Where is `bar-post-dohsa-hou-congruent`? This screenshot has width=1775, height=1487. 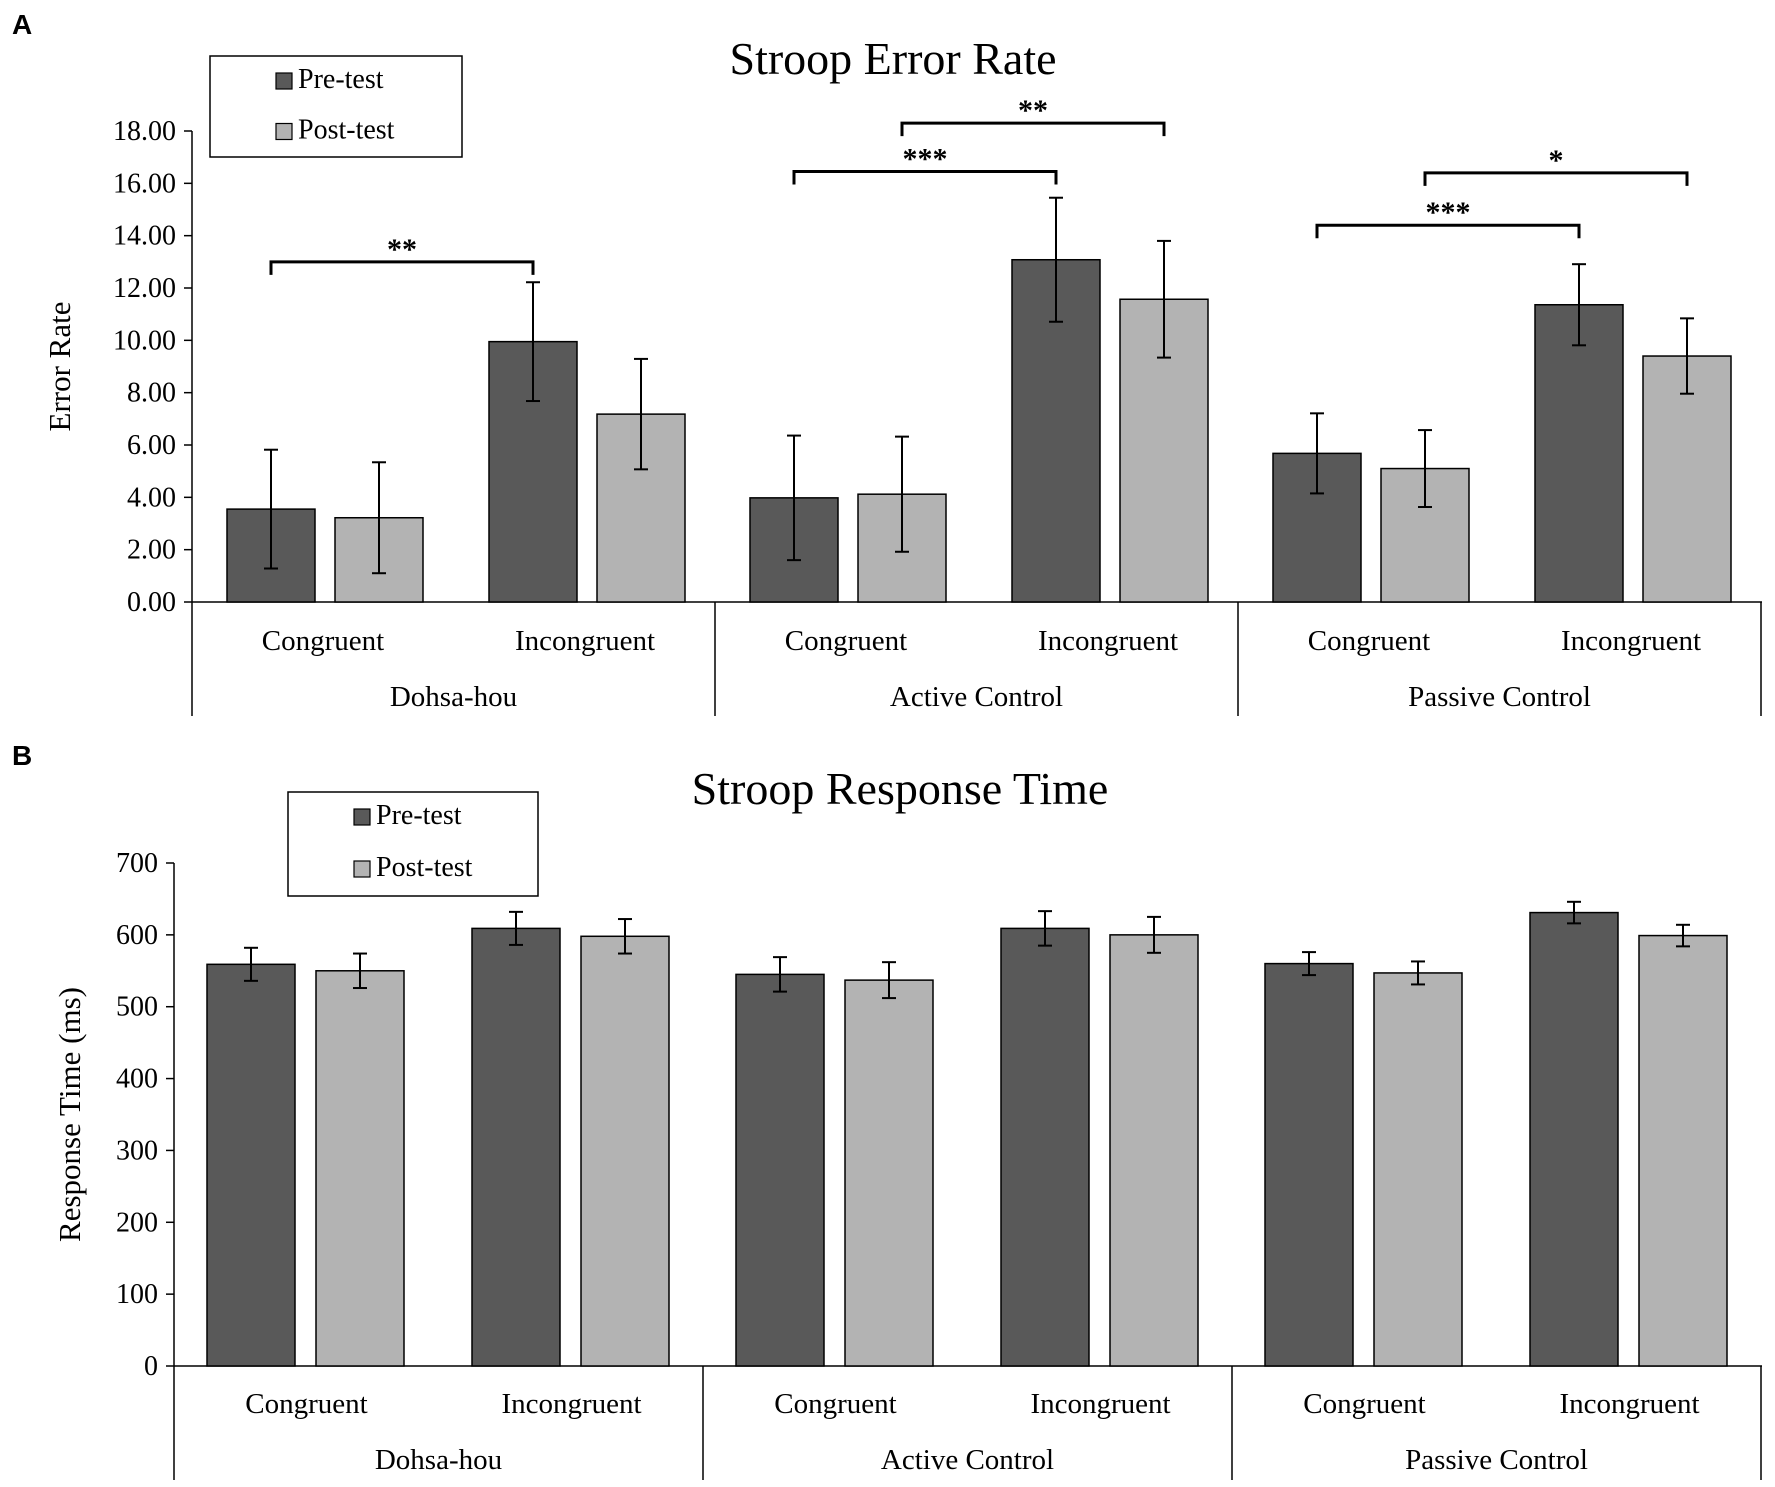 bar-post-dohsa-hou-congruent is located at coordinates (360, 1168).